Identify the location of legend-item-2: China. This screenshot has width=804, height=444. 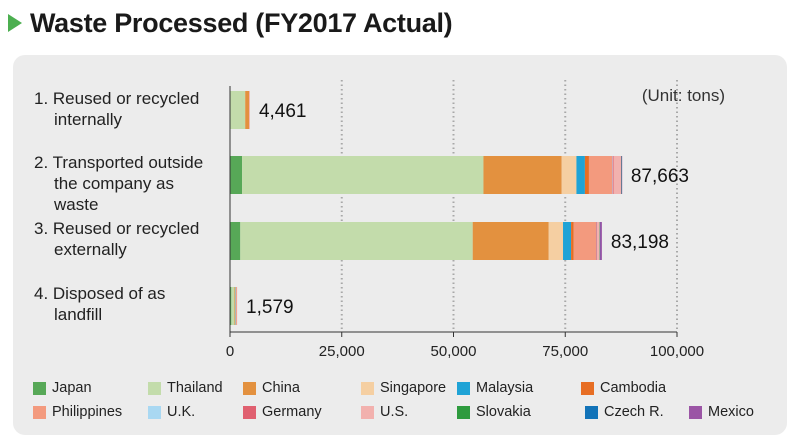
(271, 388).